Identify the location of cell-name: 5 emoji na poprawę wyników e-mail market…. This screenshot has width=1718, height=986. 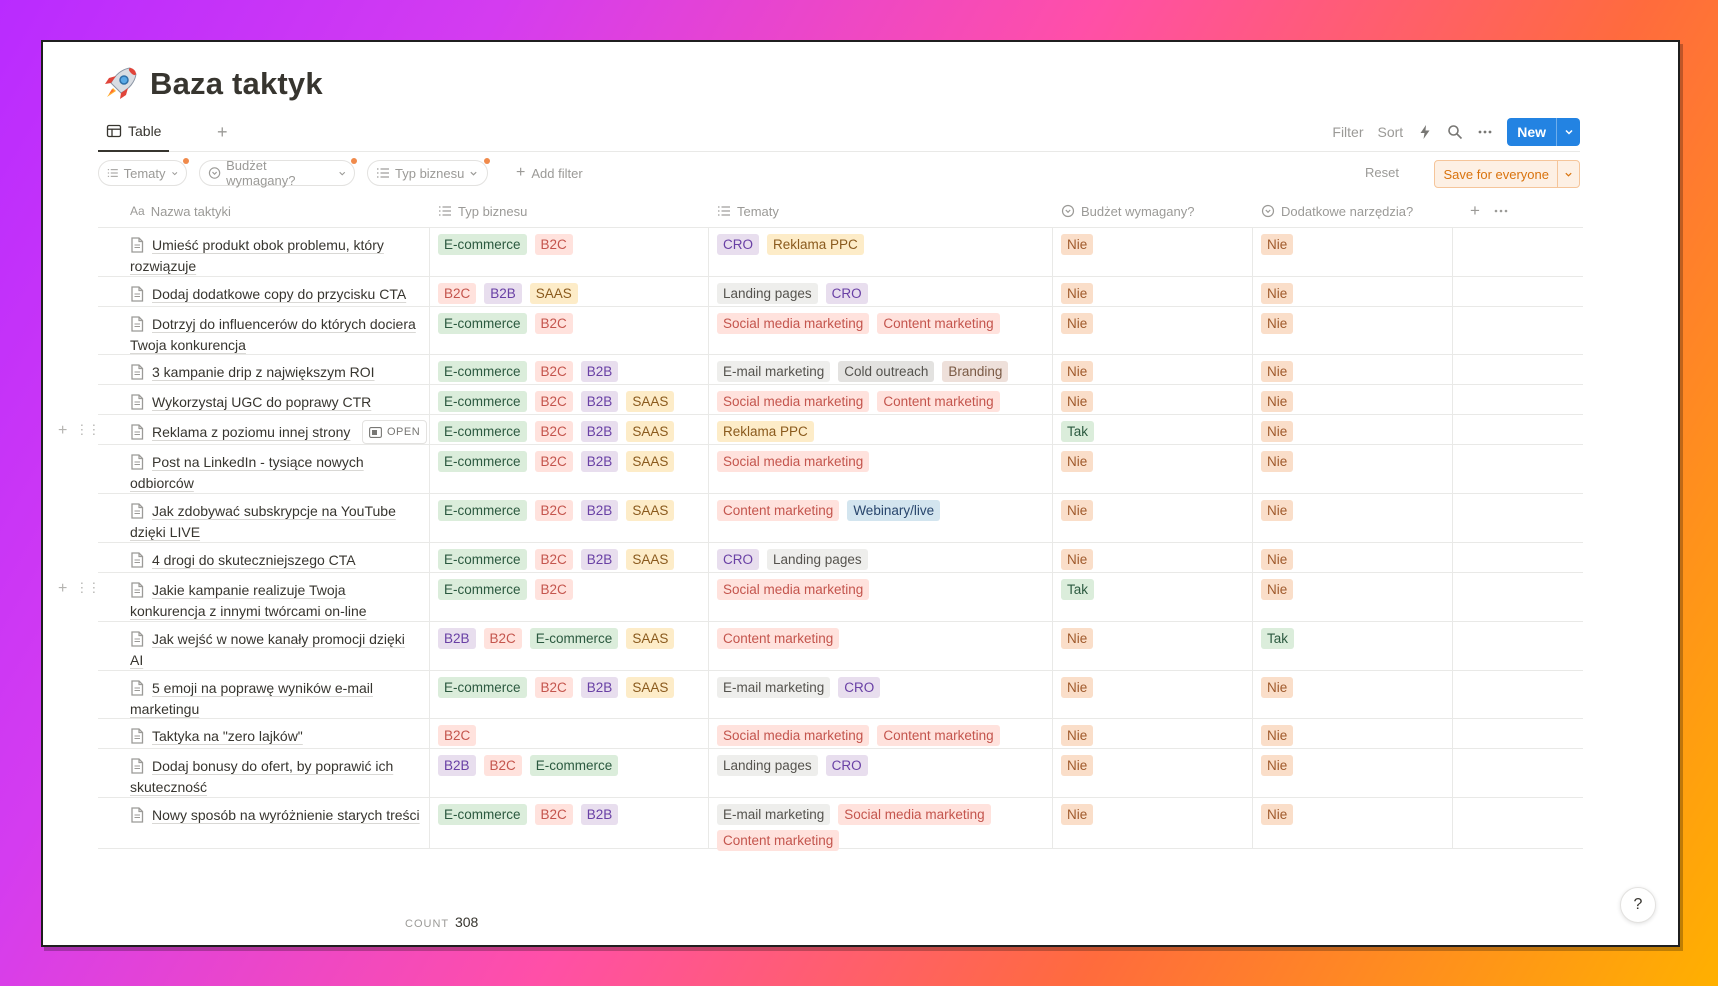
(264, 694).